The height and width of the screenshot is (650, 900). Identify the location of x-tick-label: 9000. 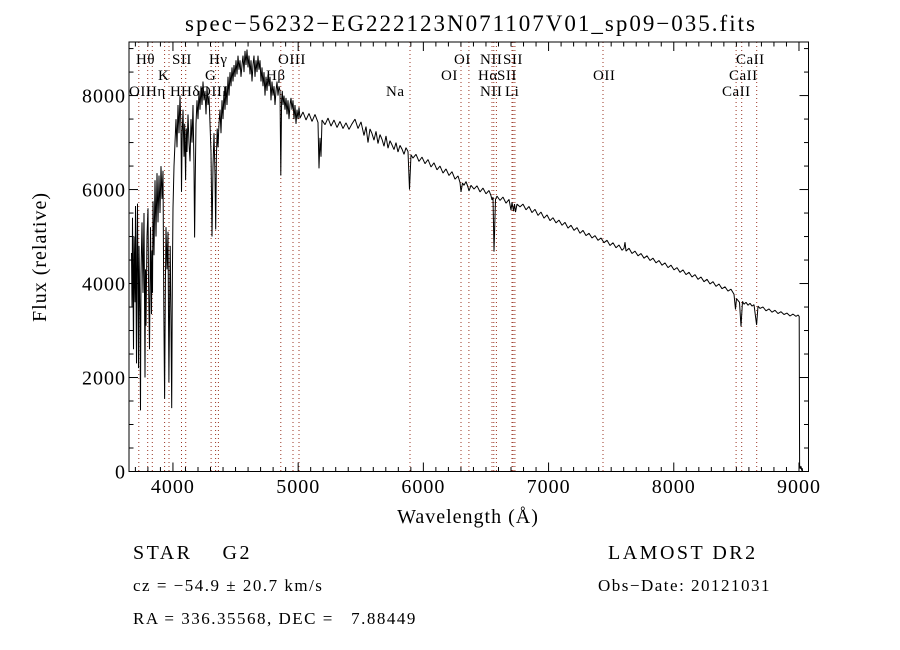
(799, 487).